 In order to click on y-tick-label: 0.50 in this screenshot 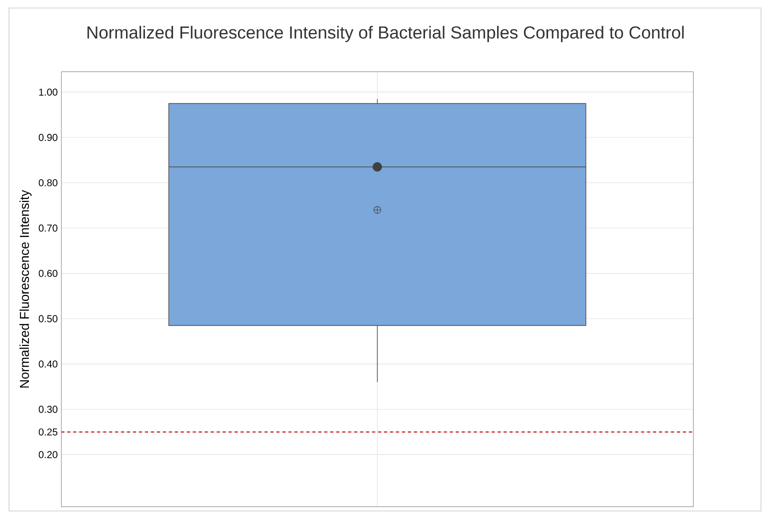, I will do `click(48, 318)`.